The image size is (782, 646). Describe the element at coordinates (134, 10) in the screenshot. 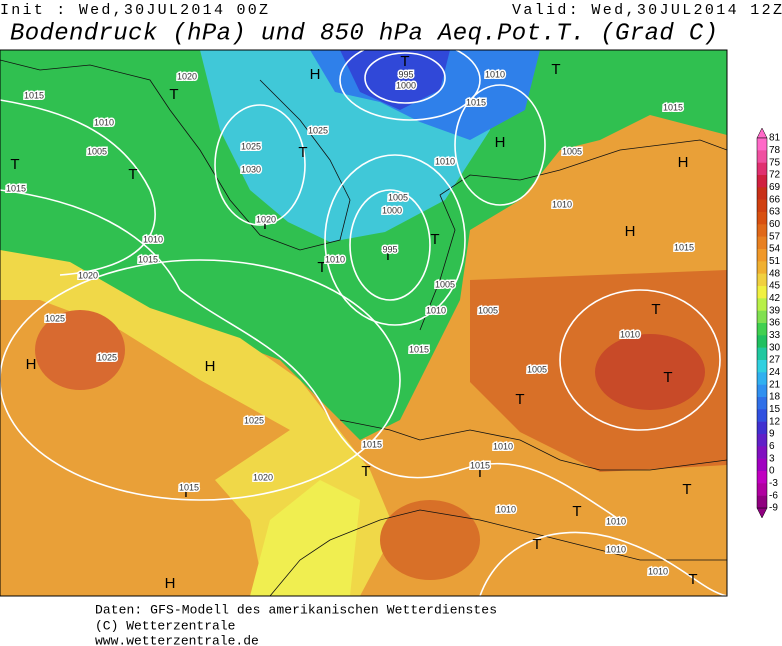

I see `init-time: Init : Wed,30JUL2014 00Z` at that location.